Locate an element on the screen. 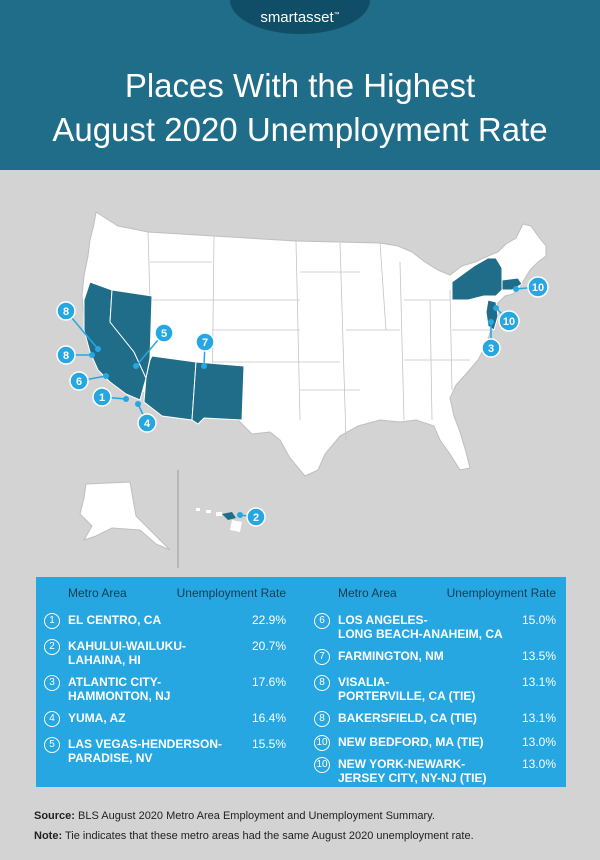 The width and height of the screenshot is (600, 860). rate-value: 16.4% is located at coordinates (268, 718).